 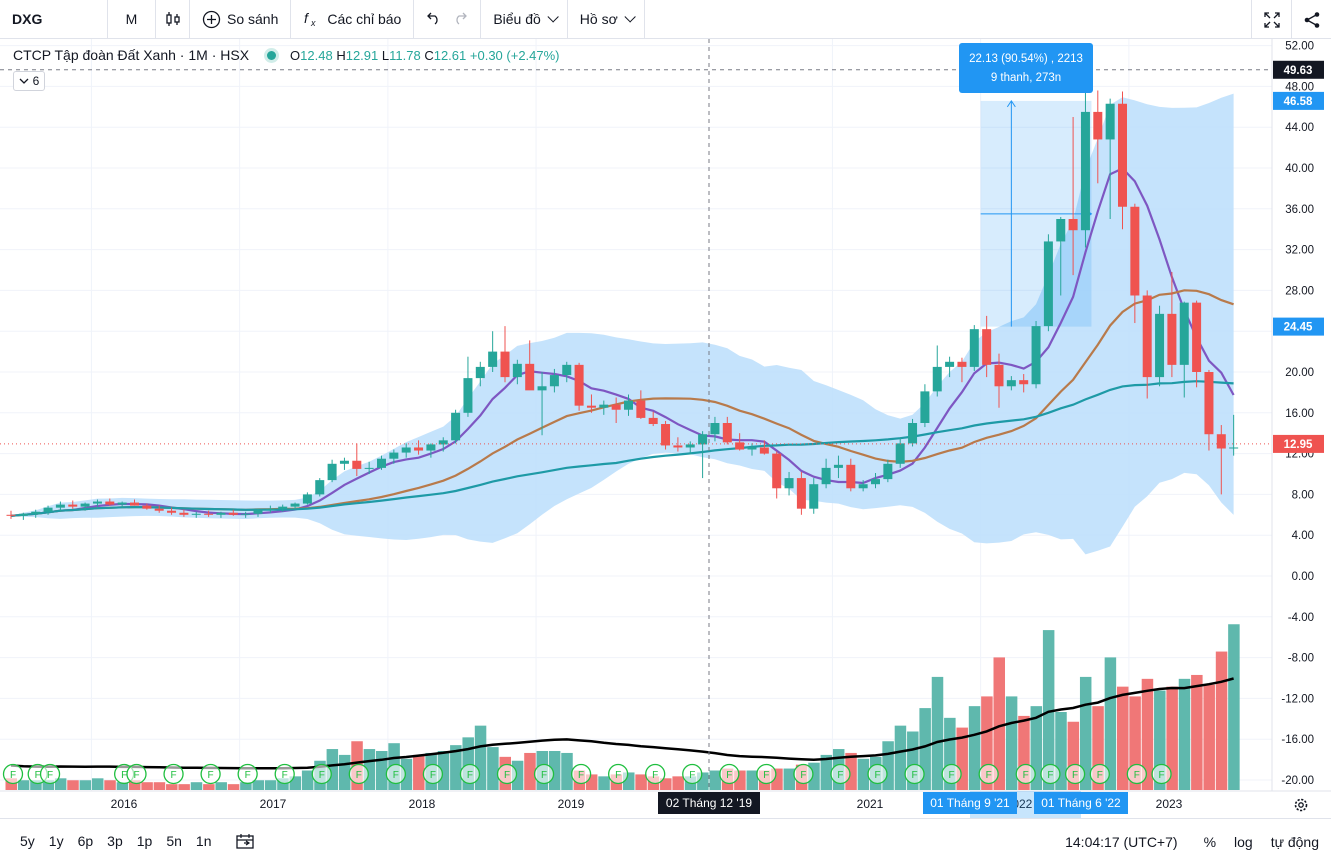 I want to click on gear-hub, so click(x=1301, y=805).